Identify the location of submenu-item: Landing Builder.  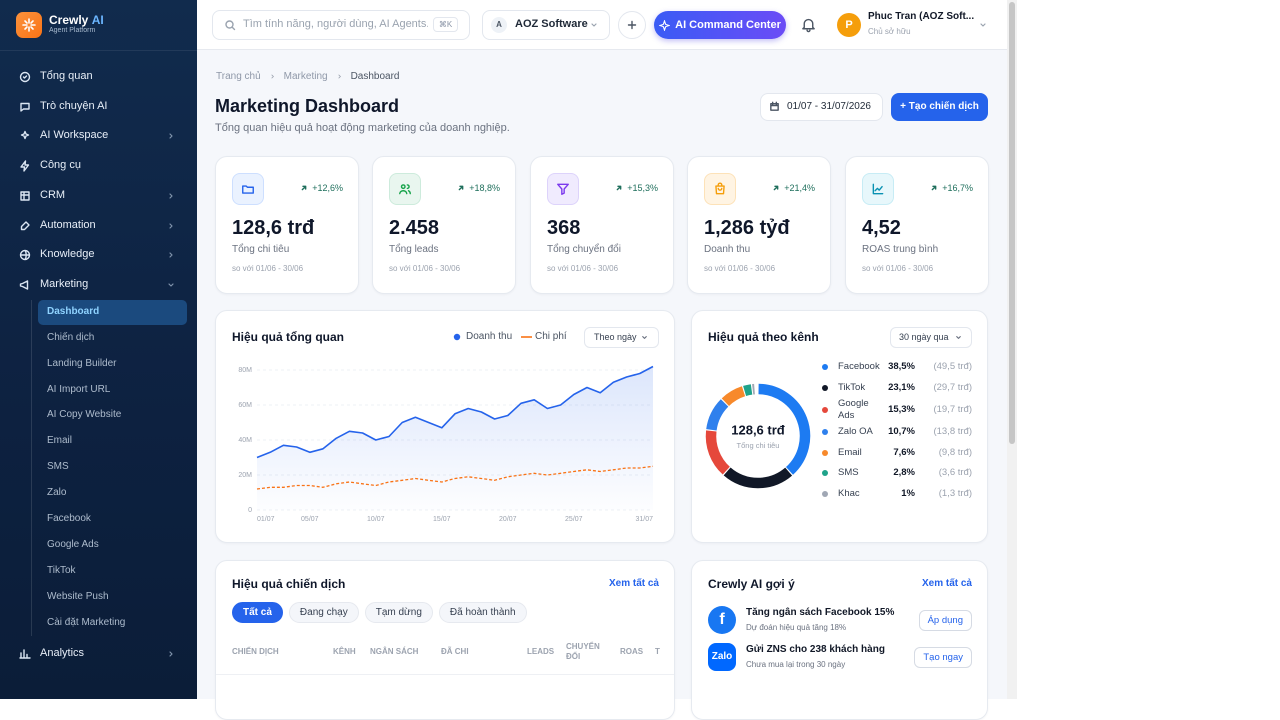
(82, 364).